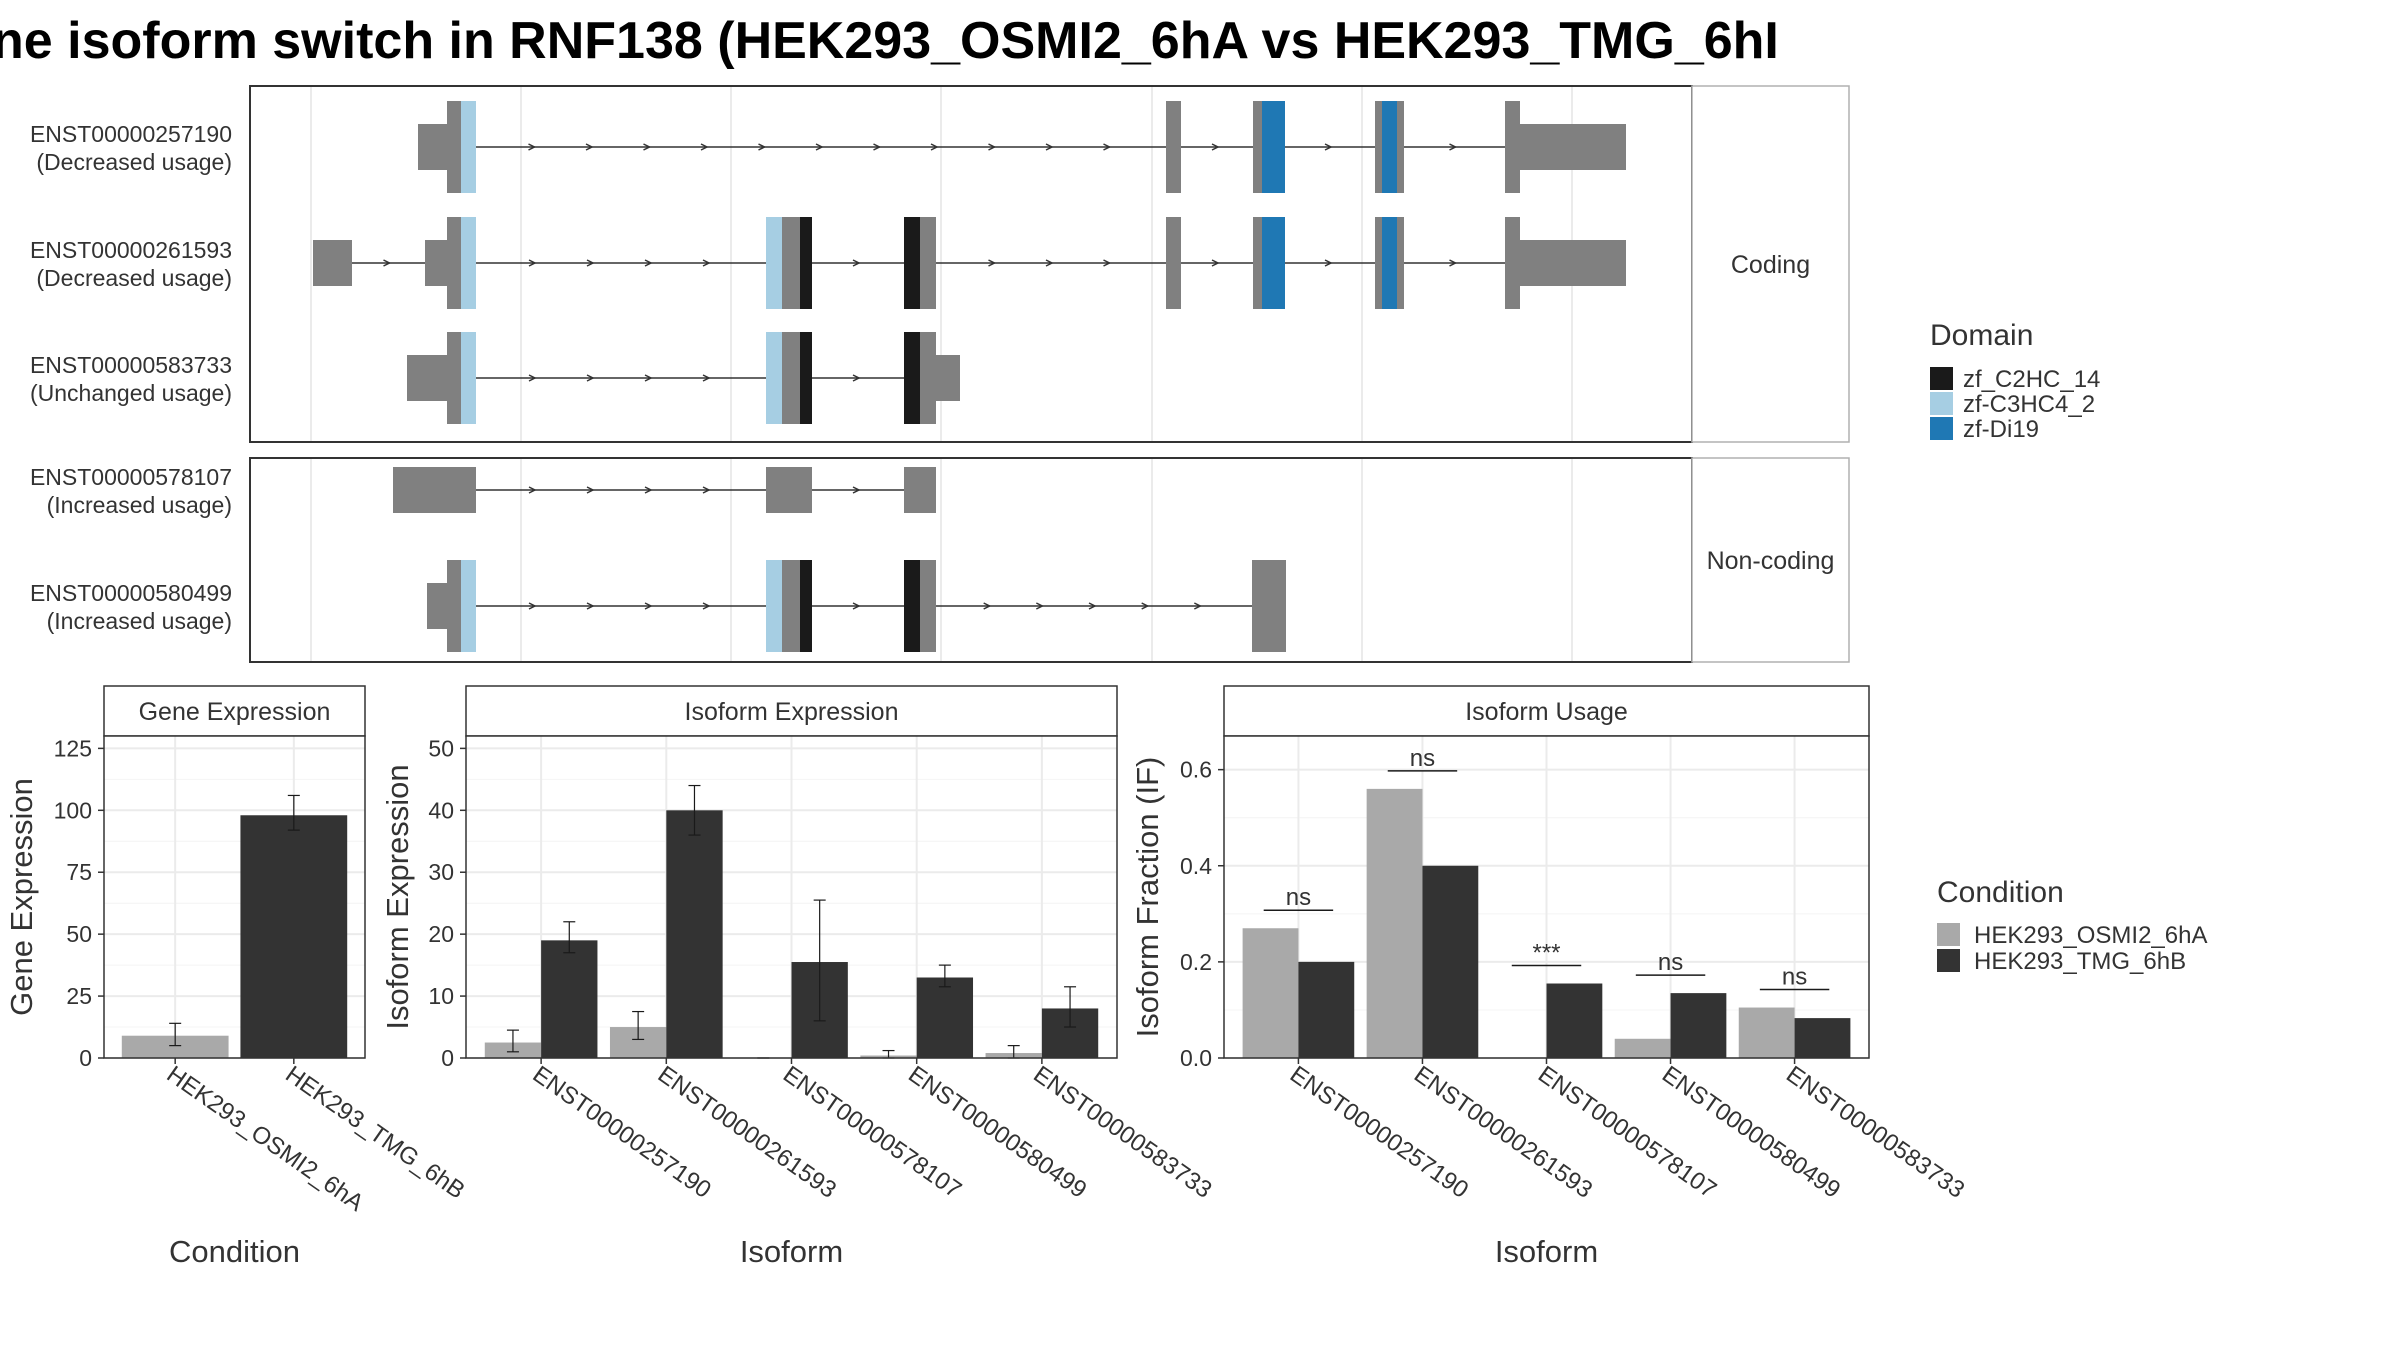 This screenshot has height=1350, width=2400. I want to click on plot-border, so click(234, 897).